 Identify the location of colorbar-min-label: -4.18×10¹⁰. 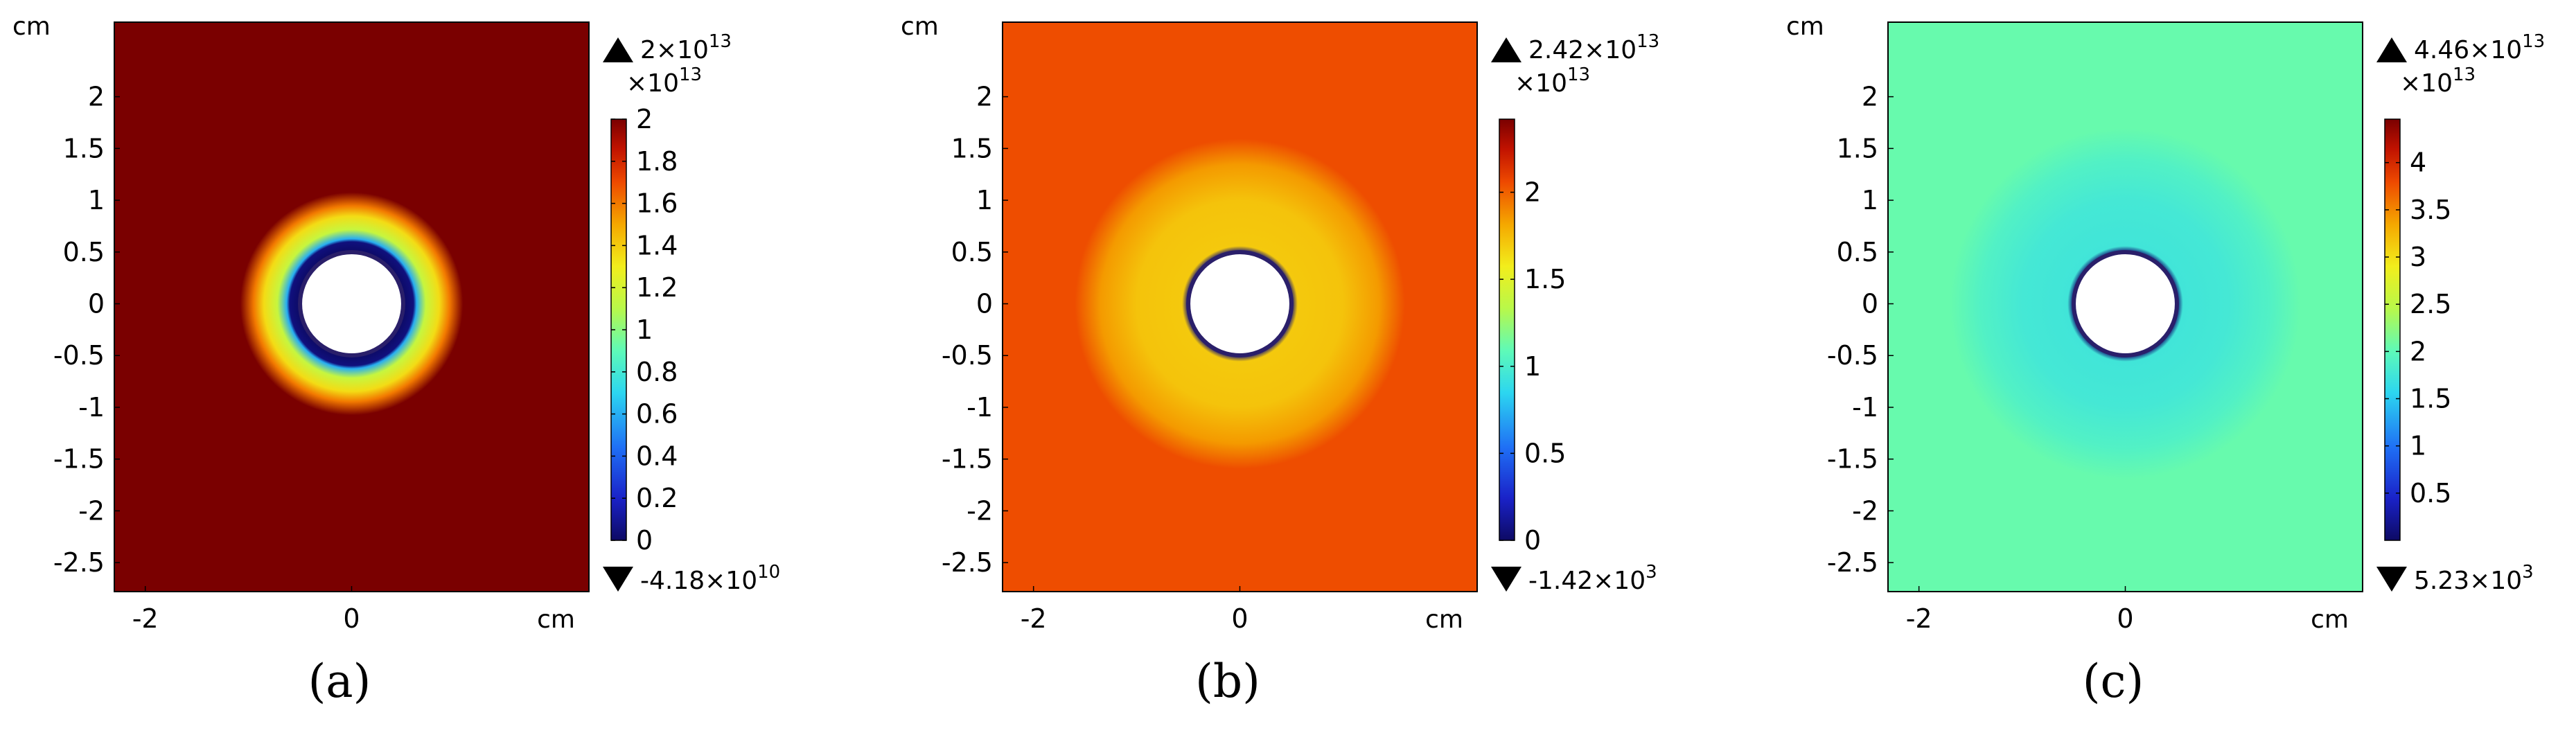
(710, 578).